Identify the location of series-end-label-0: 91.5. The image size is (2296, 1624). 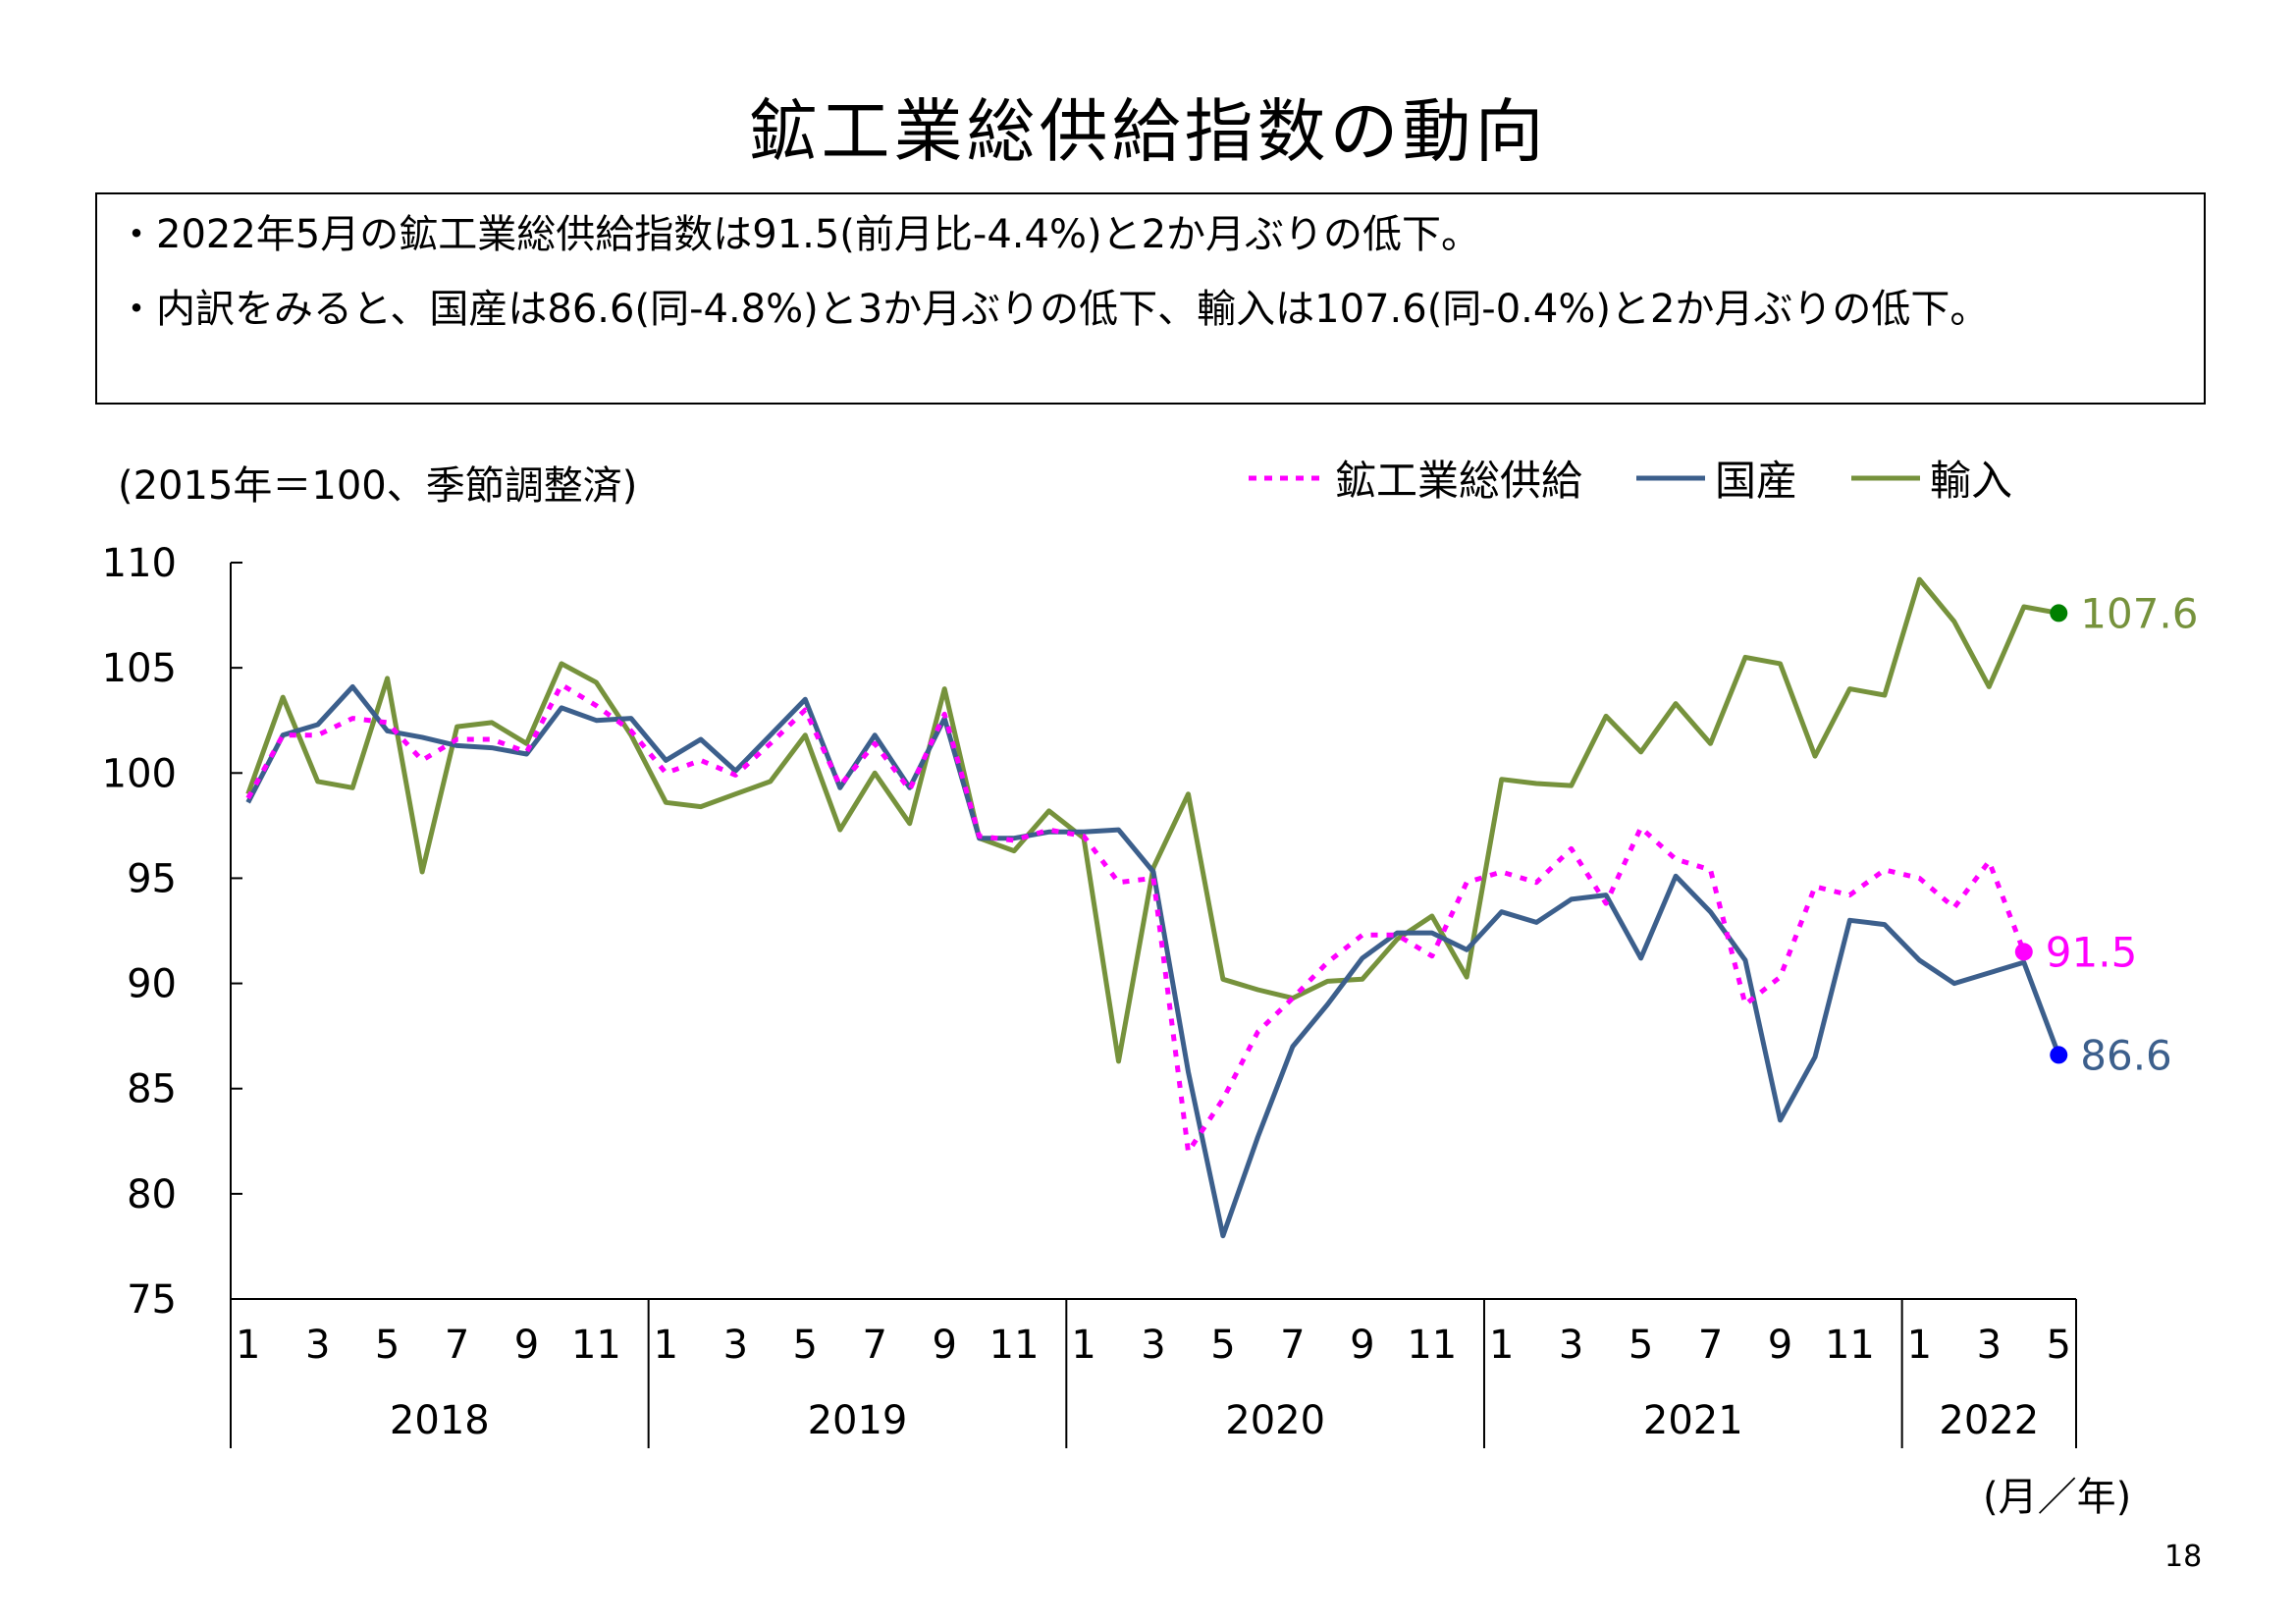
(2092, 952).